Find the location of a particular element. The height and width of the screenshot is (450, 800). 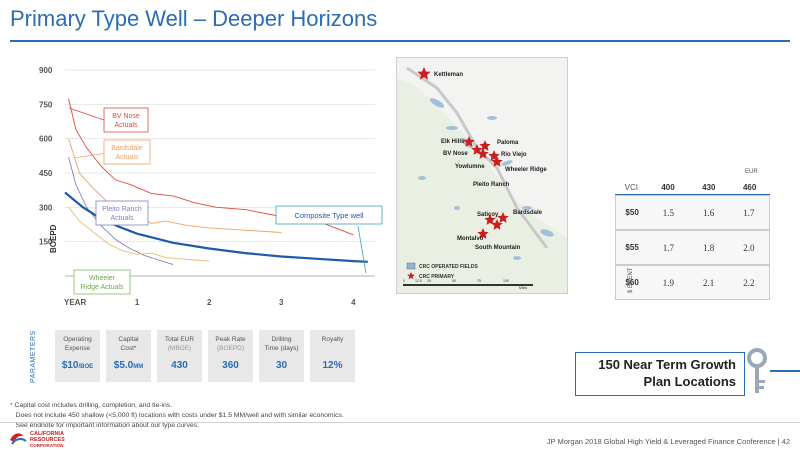

pleito-callout-l1: Pleito Ranch is located at coordinates (122, 209).